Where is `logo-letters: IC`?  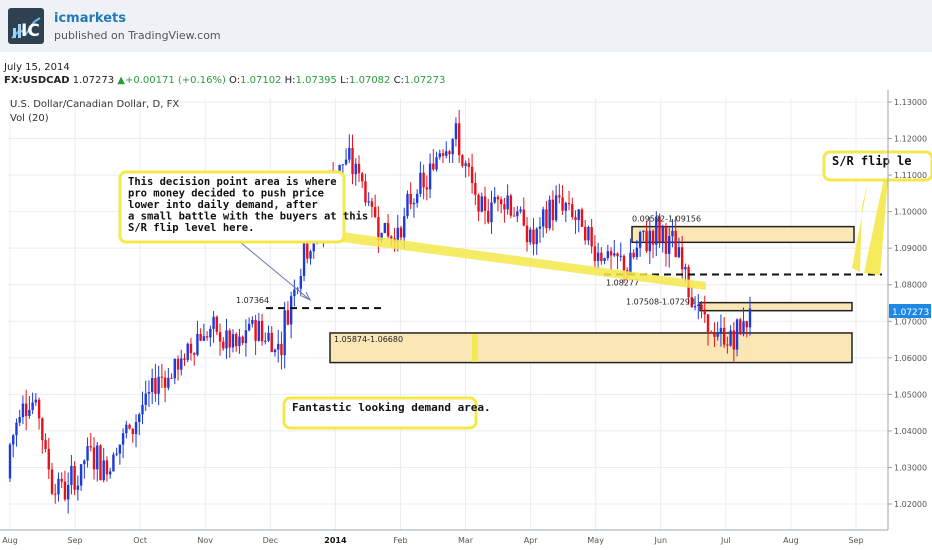 logo-letters: IC is located at coordinates (30, 31).